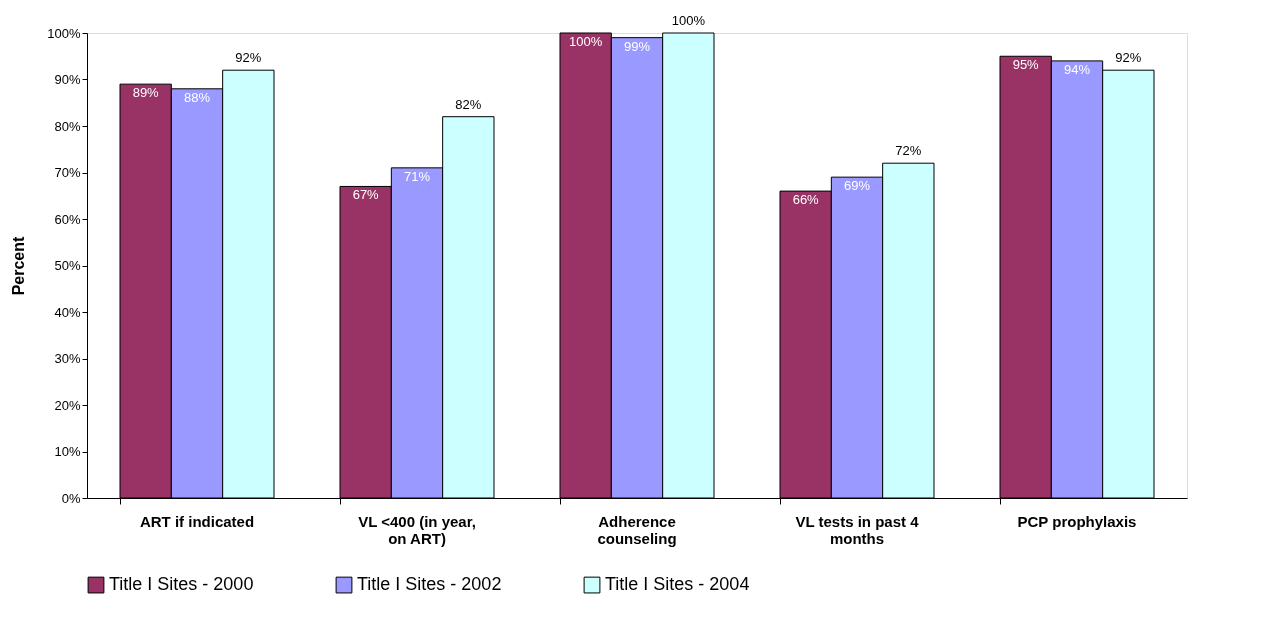 Image resolution: width=1262 pixels, height=637 pixels. What do you see at coordinates (67, 358) in the screenshot?
I see `y-tick-label: 30%` at bounding box center [67, 358].